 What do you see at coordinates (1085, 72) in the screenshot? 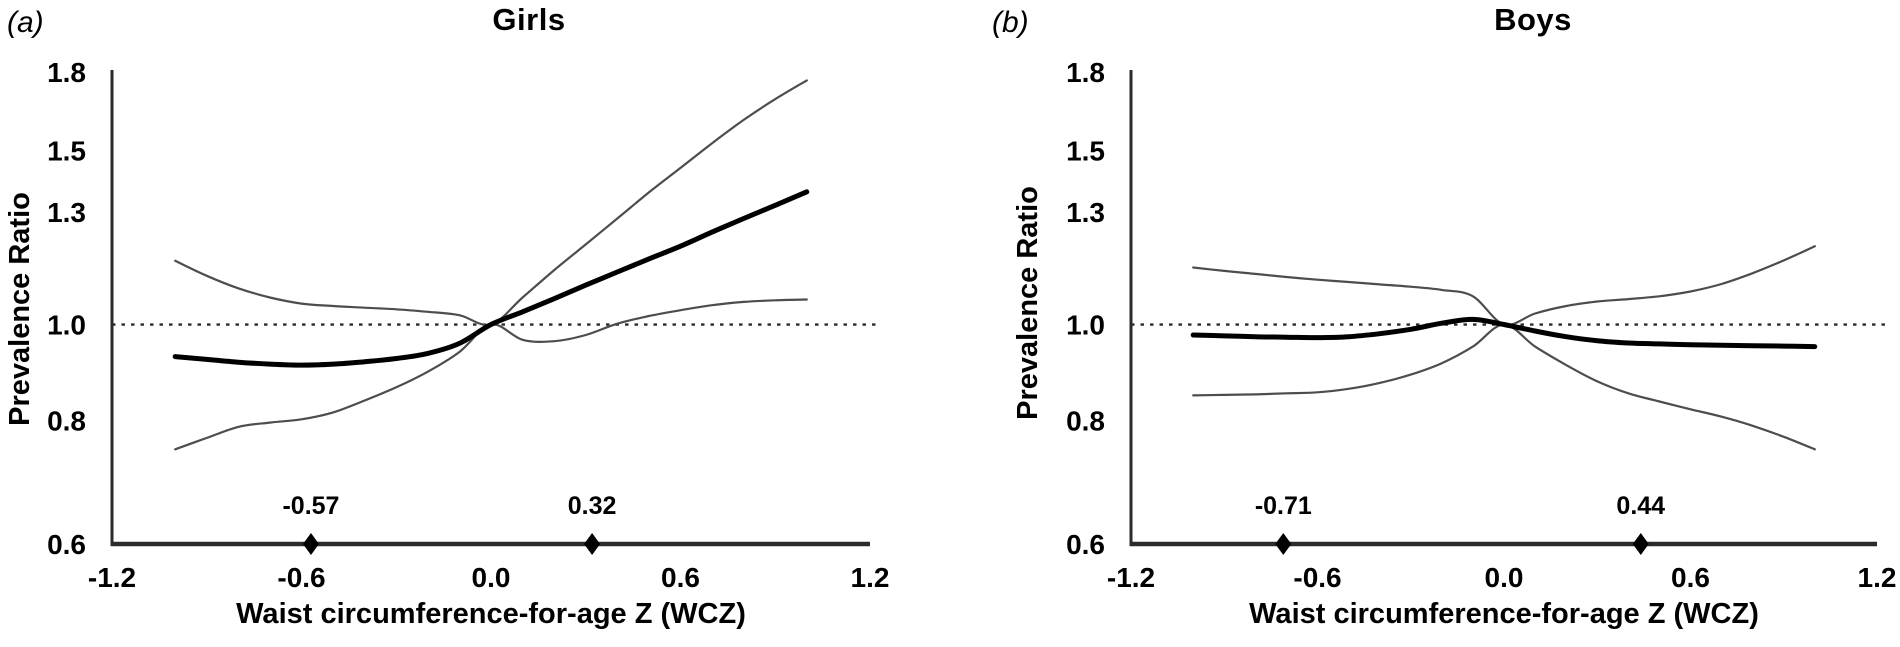
I see `panel-b-y-tick-label: 1.8` at bounding box center [1085, 72].